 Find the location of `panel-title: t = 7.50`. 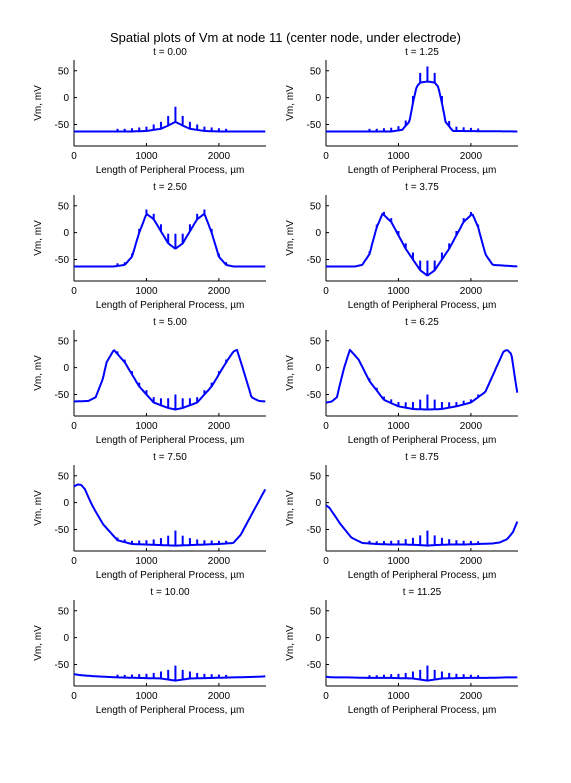

panel-title: t = 7.50 is located at coordinates (170, 457).